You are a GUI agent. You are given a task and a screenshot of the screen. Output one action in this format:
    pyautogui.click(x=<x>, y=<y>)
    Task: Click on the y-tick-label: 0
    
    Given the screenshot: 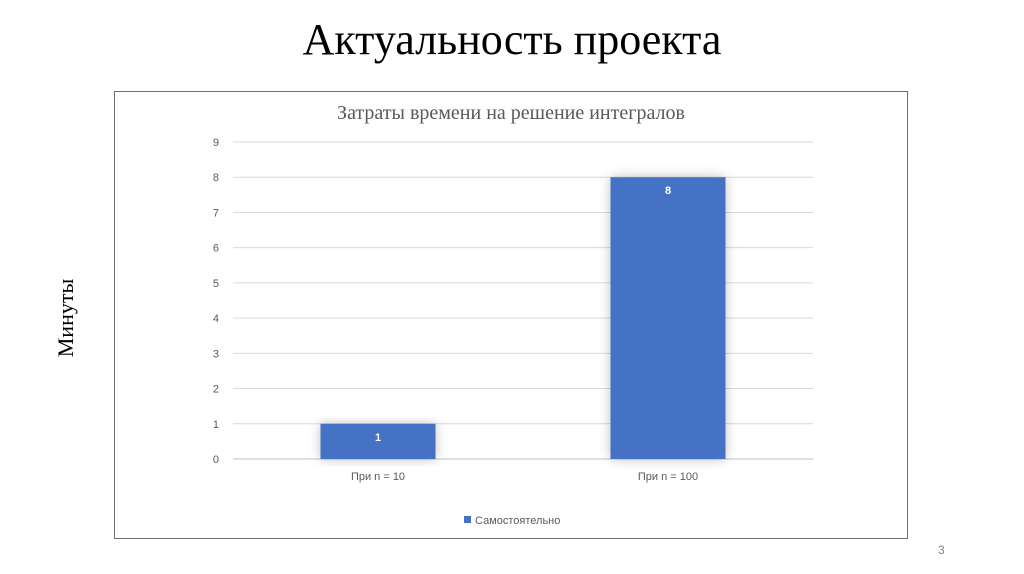 What is the action you would take?
    pyautogui.click(x=216, y=460)
    